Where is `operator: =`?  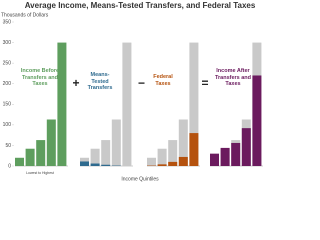
operator: = is located at coordinates (204, 83).